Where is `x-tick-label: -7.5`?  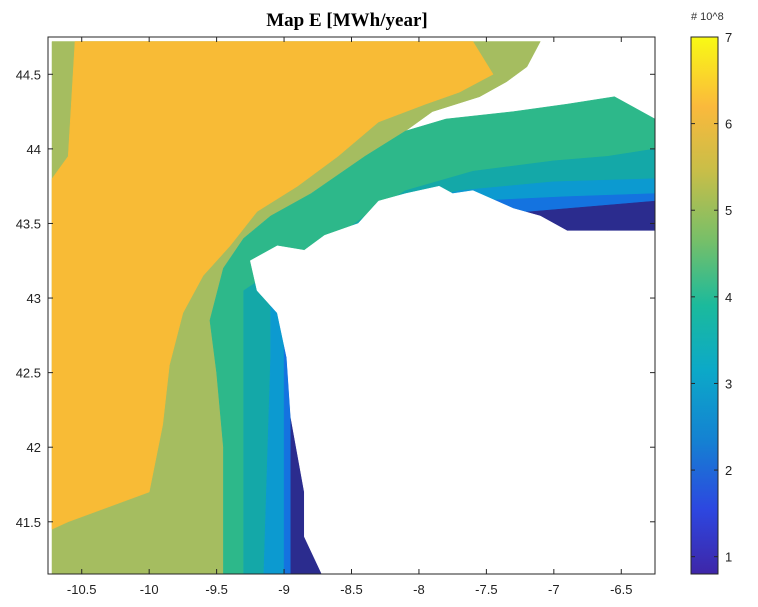 x-tick-label: -7.5 is located at coordinates (486, 589).